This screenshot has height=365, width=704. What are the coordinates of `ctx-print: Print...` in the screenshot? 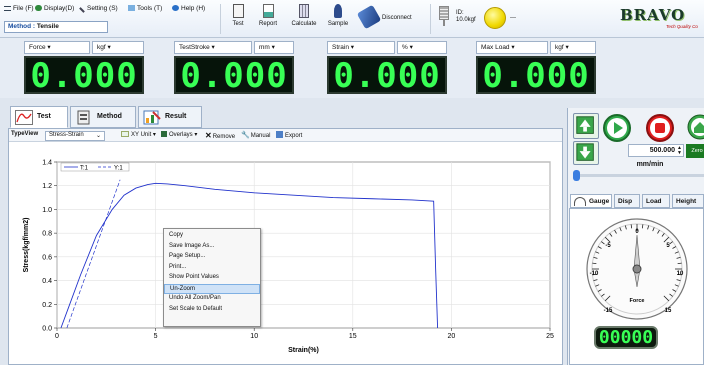 It's located at (178, 266).